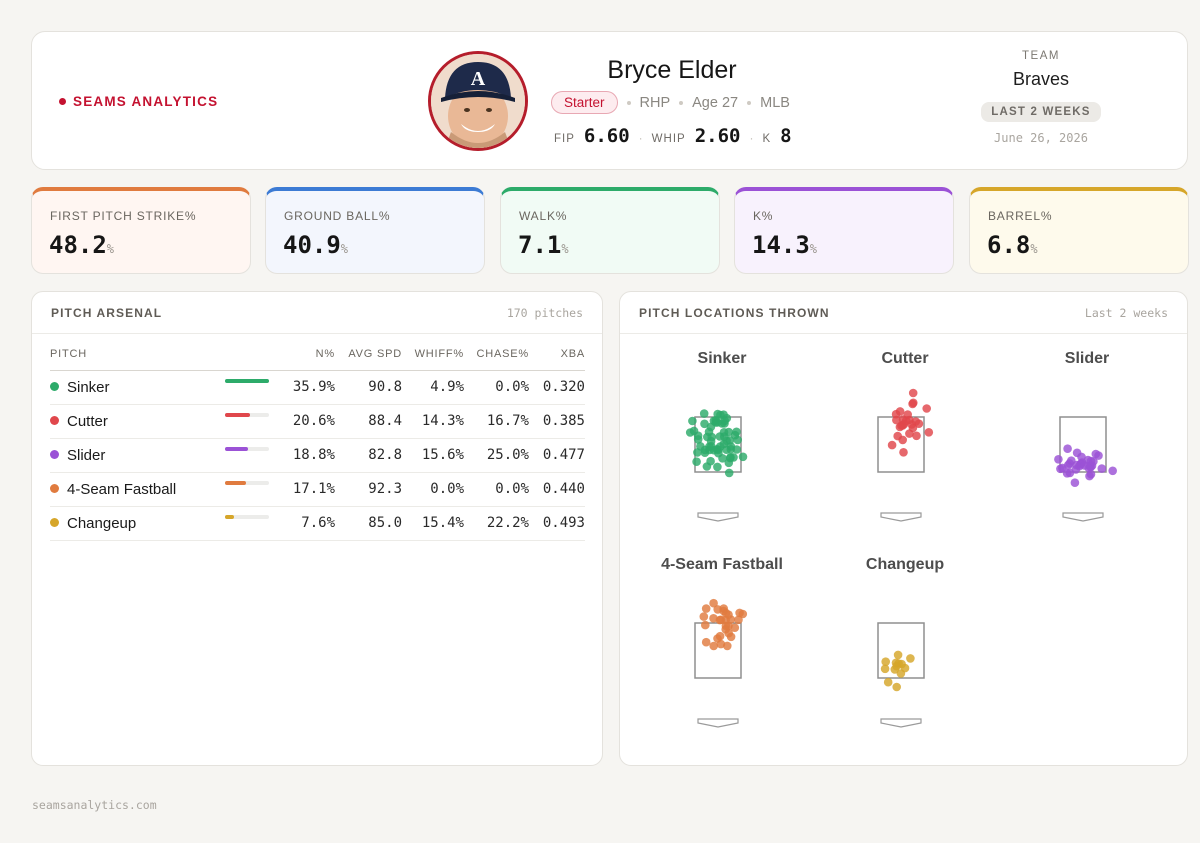 The width and height of the screenshot is (1200, 843). What do you see at coordinates (478, 101) in the screenshot?
I see `player-avatar: A` at bounding box center [478, 101].